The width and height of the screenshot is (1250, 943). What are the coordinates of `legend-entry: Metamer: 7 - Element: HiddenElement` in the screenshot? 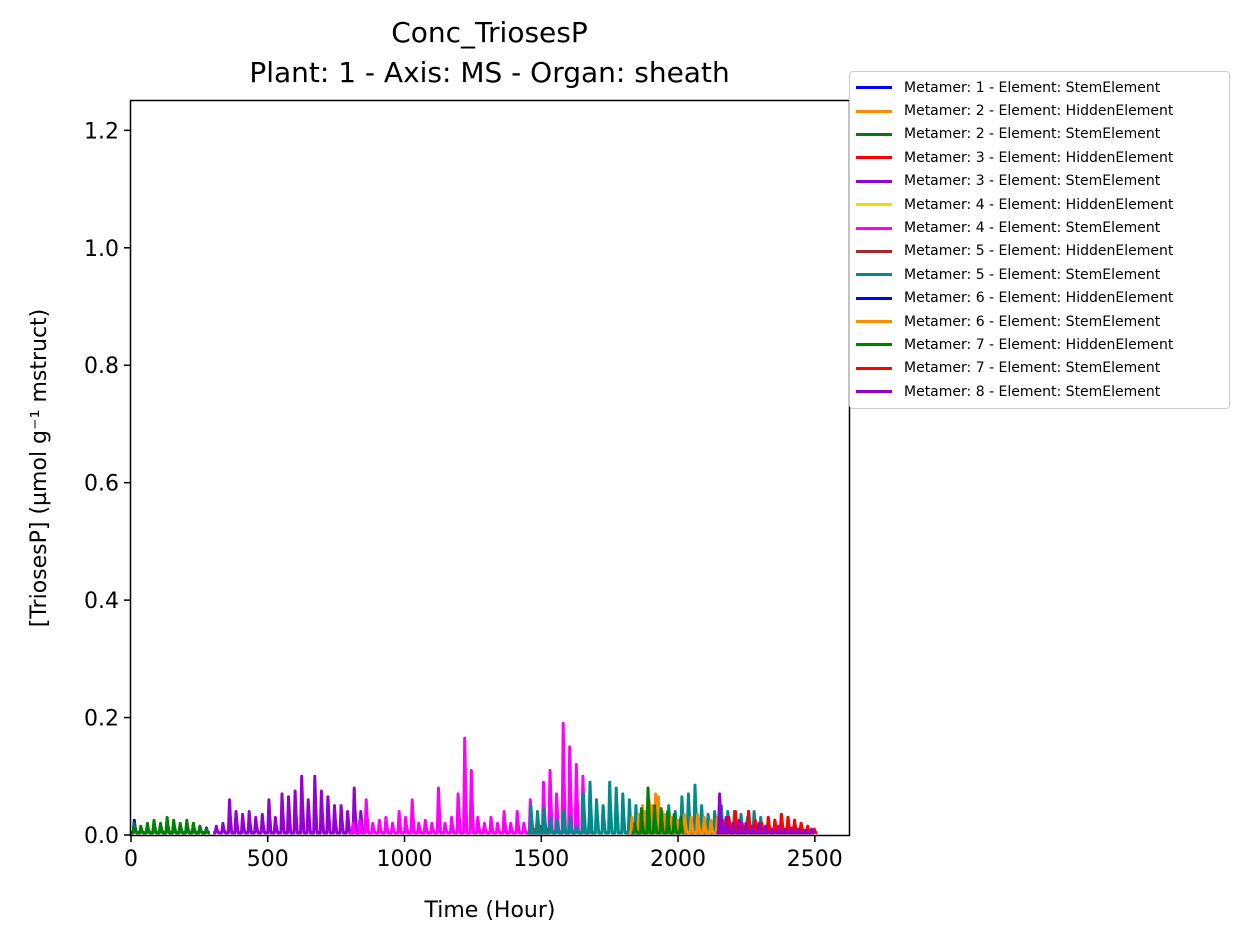 It's located at (1039, 344).